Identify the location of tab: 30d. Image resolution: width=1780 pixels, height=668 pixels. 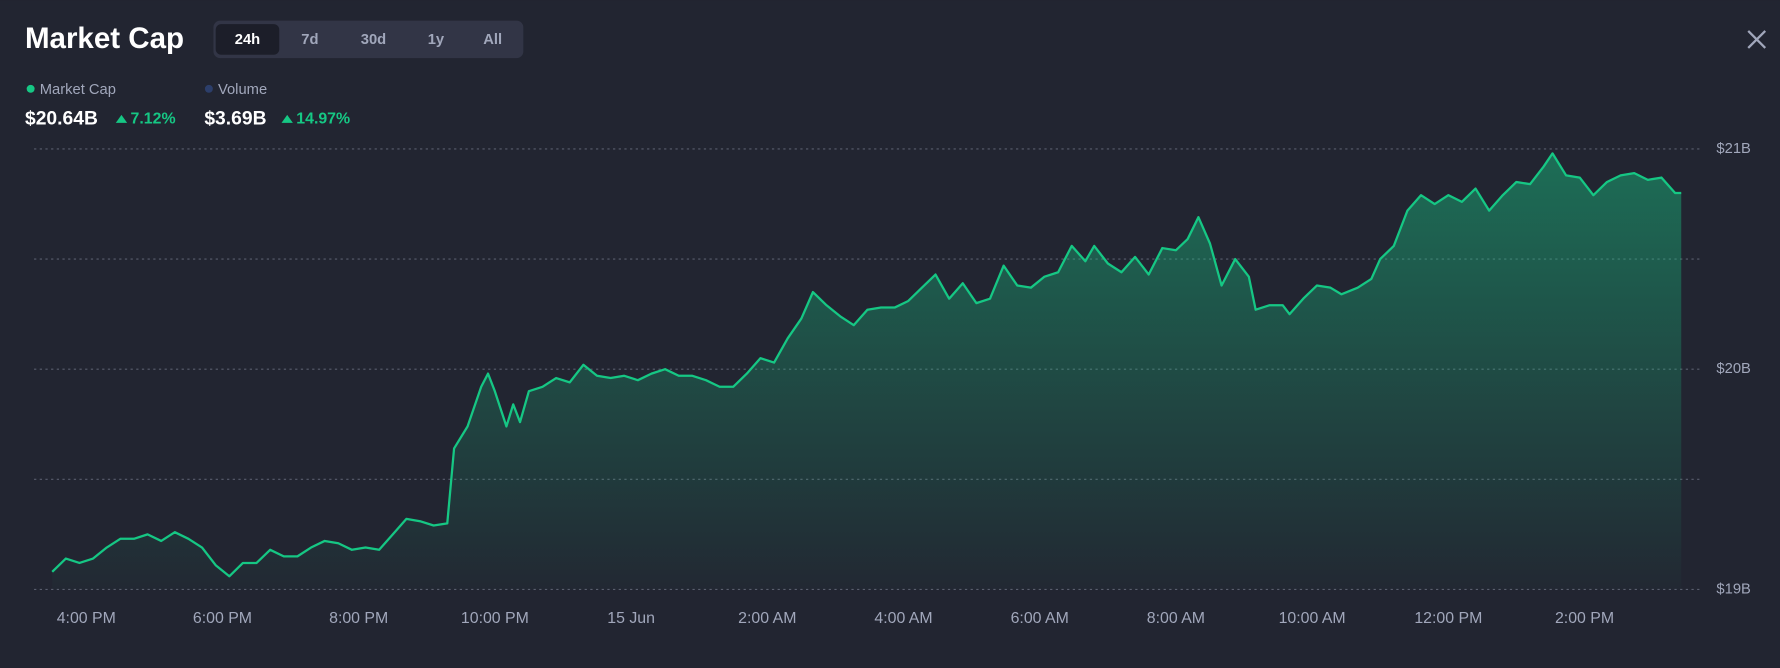
(373, 40).